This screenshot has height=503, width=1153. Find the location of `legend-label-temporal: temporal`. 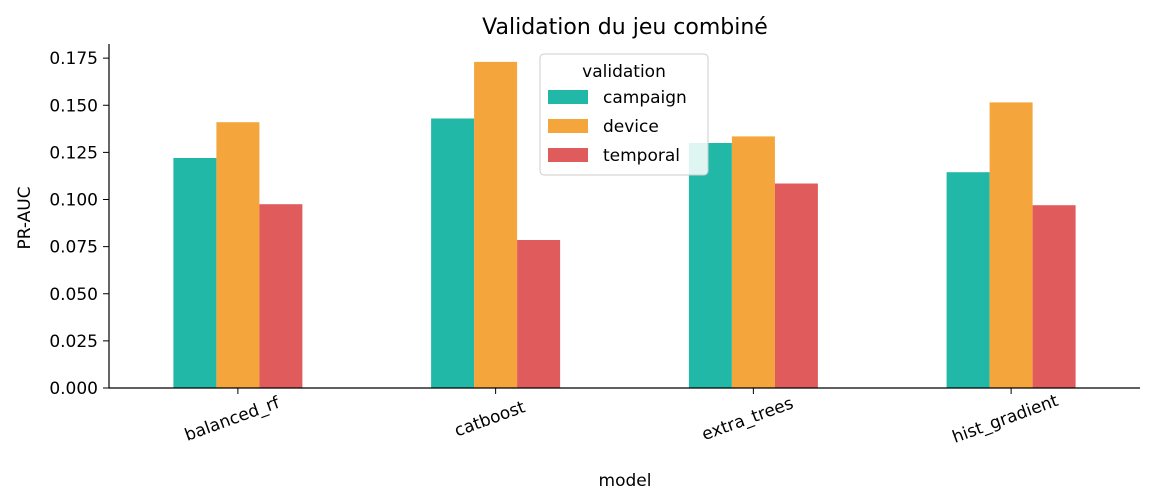

legend-label-temporal: temporal is located at coordinates (641, 156).